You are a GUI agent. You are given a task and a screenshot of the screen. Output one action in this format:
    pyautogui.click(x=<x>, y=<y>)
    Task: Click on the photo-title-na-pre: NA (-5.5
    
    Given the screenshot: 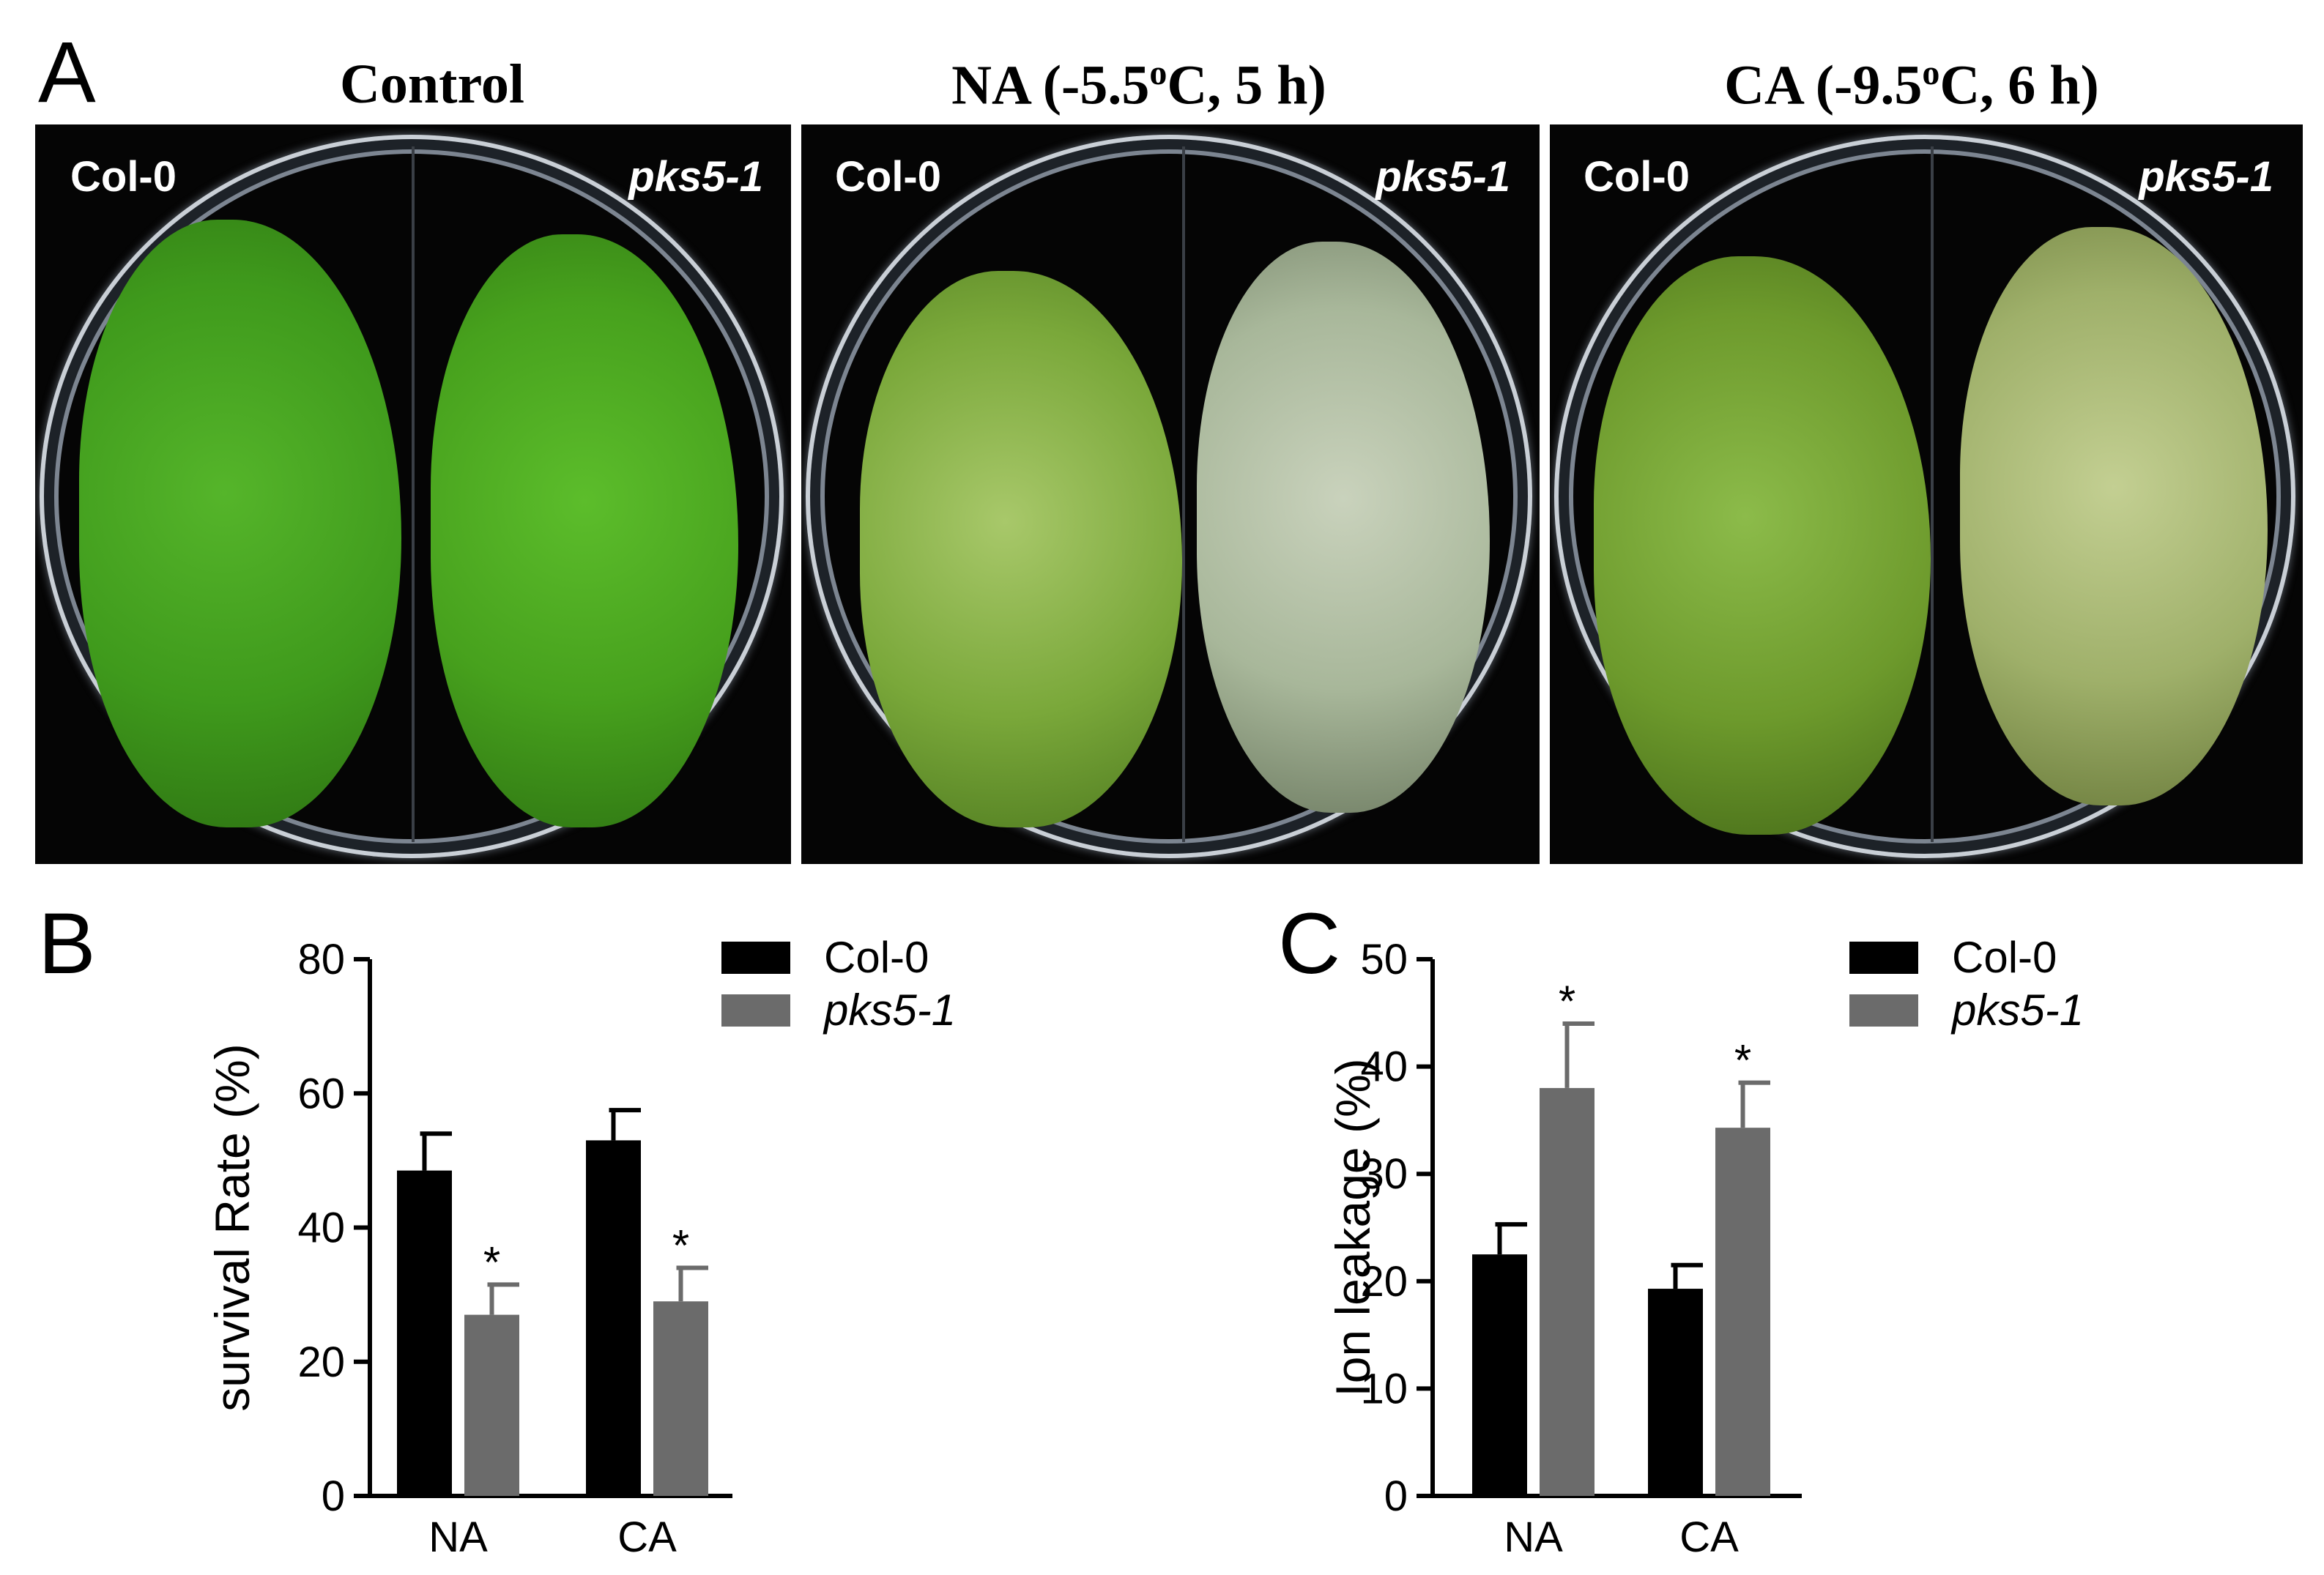 What is the action you would take?
    pyautogui.click(x=1050, y=85)
    